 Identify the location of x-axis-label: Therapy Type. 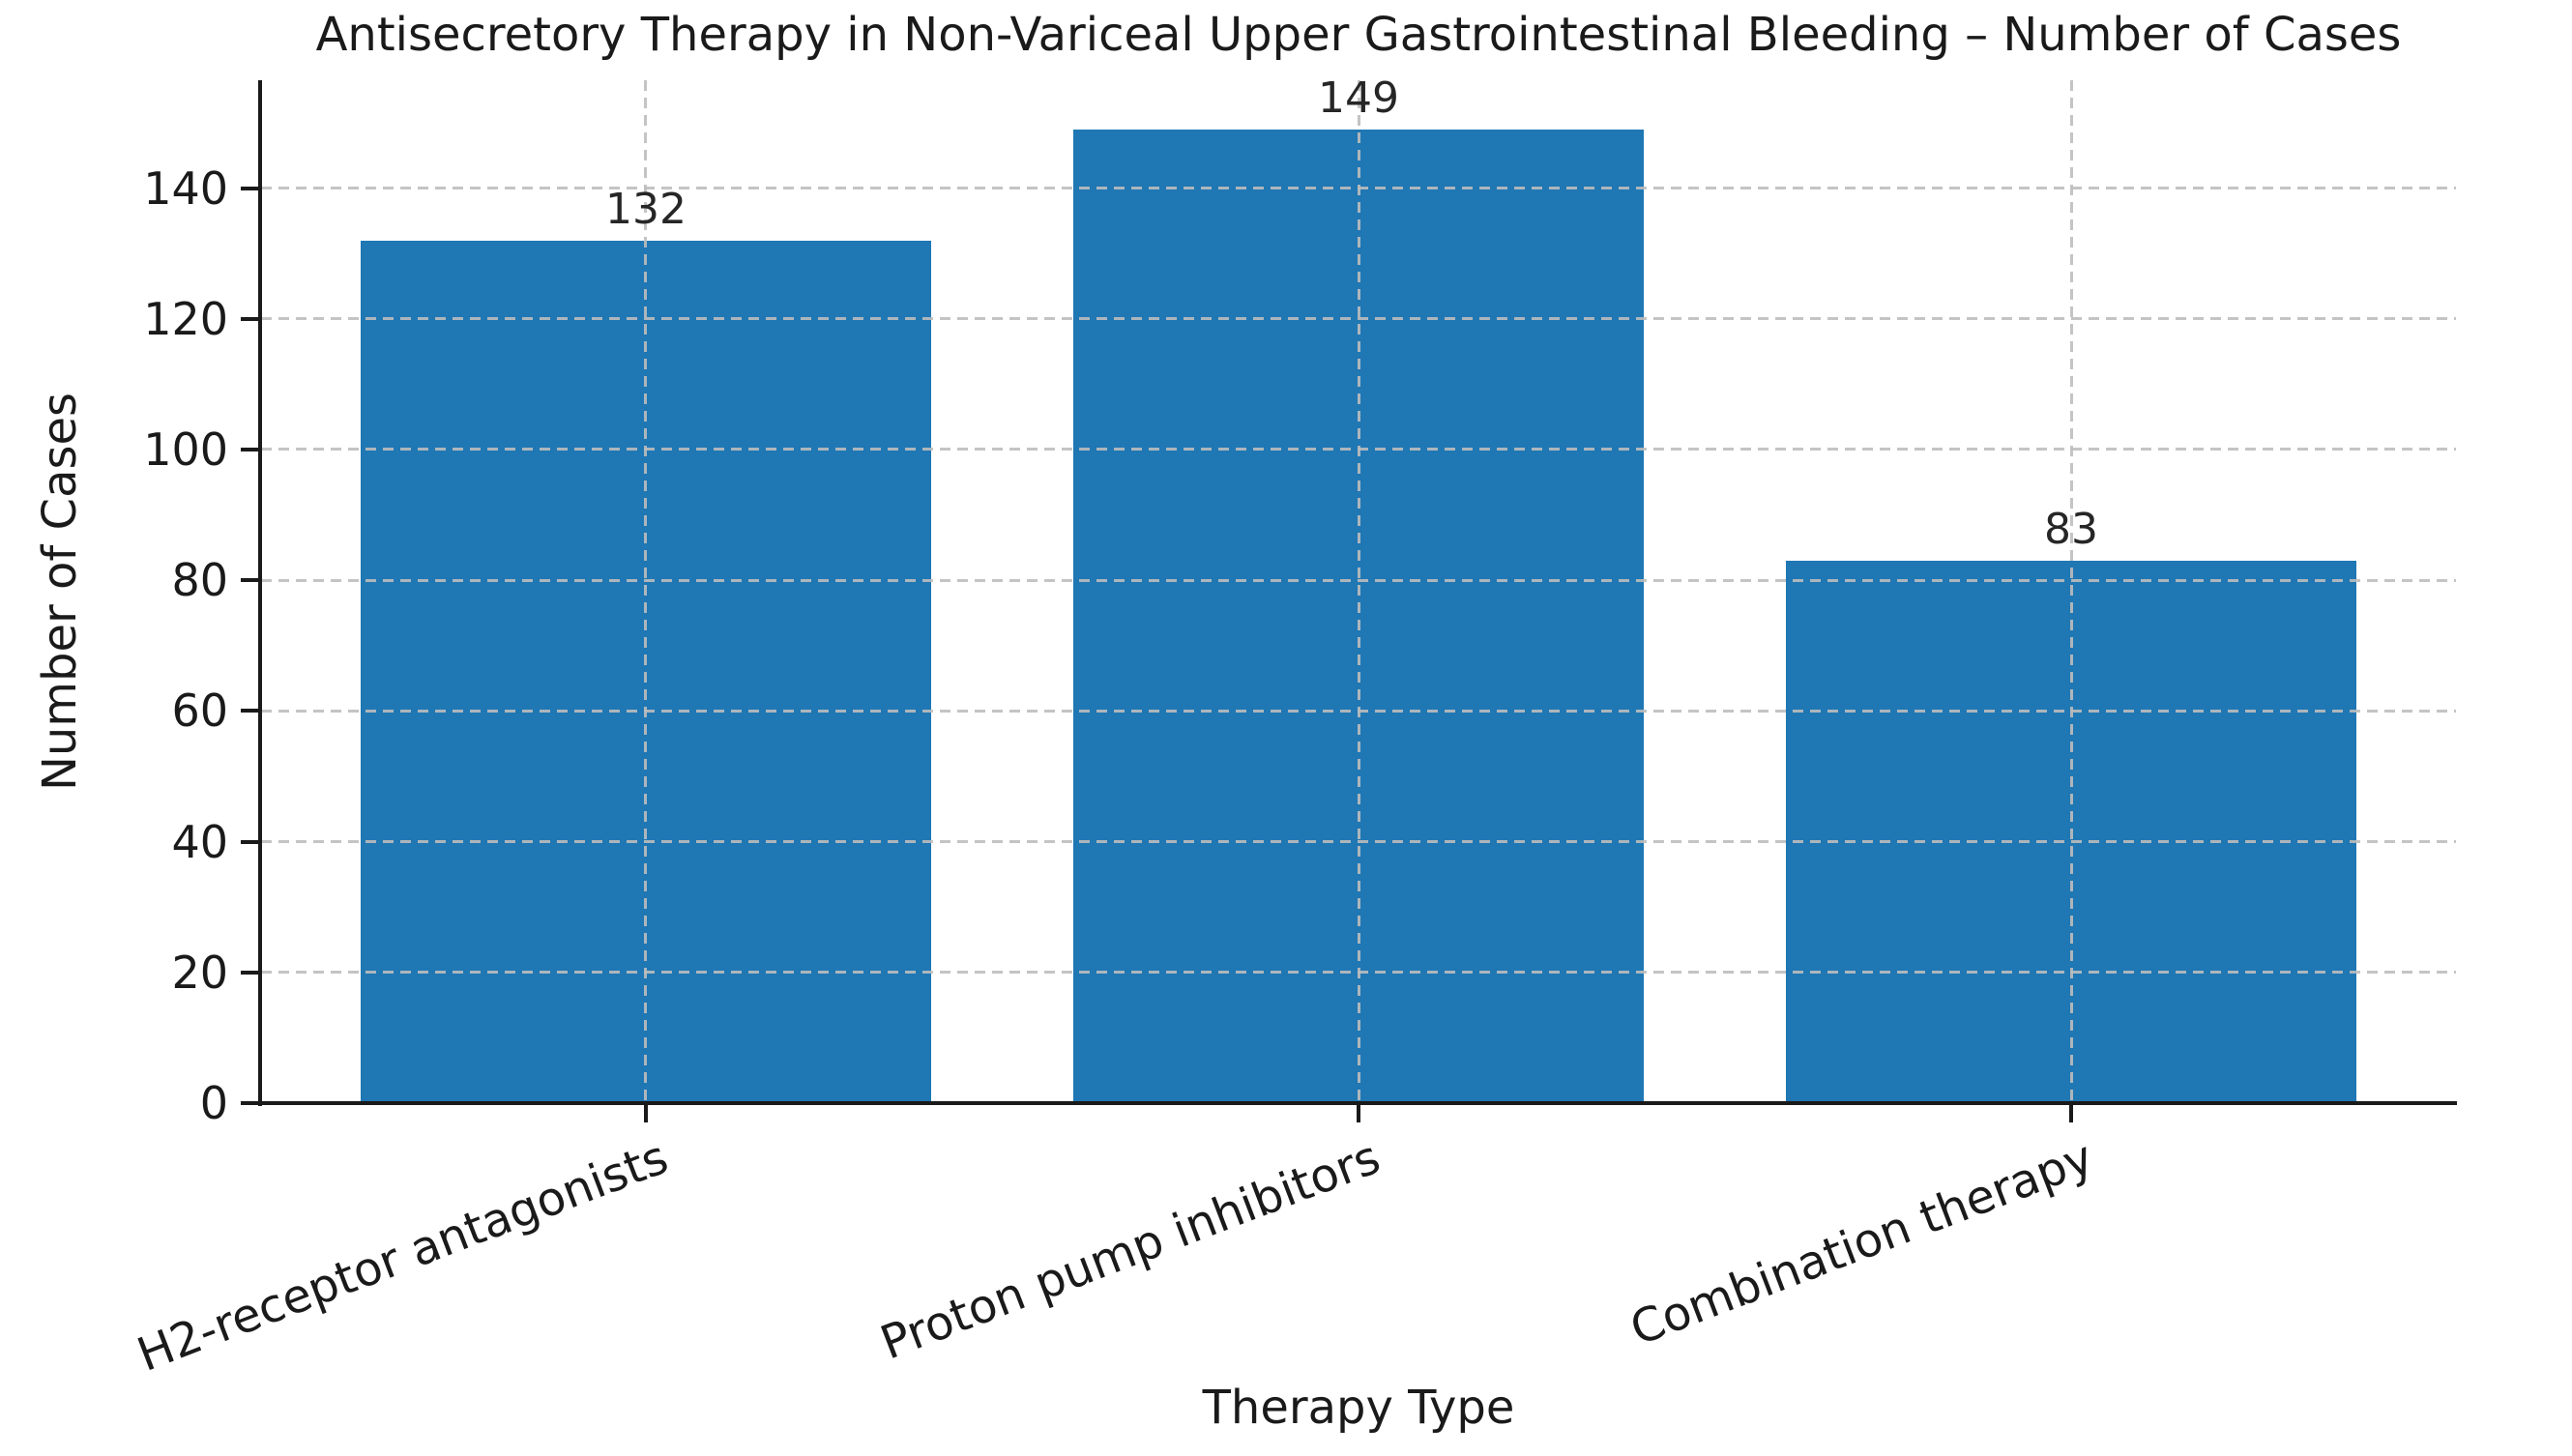
(1359, 1408).